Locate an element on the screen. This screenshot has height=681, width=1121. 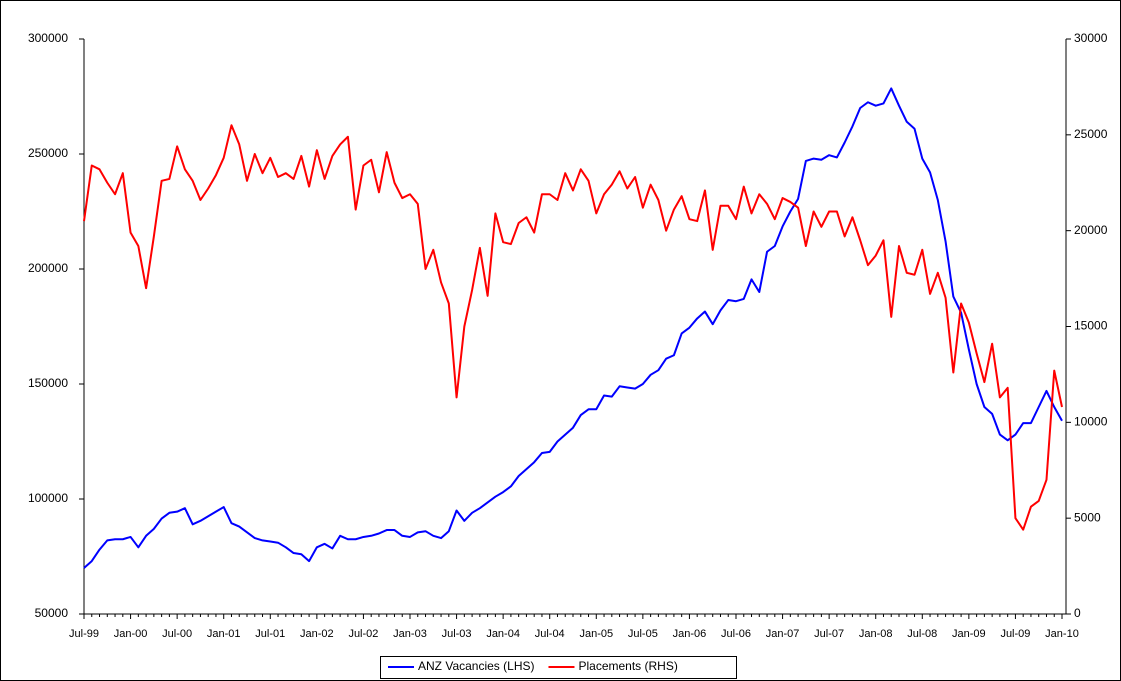
y-tick-label: 150000 is located at coordinates (48, 383).